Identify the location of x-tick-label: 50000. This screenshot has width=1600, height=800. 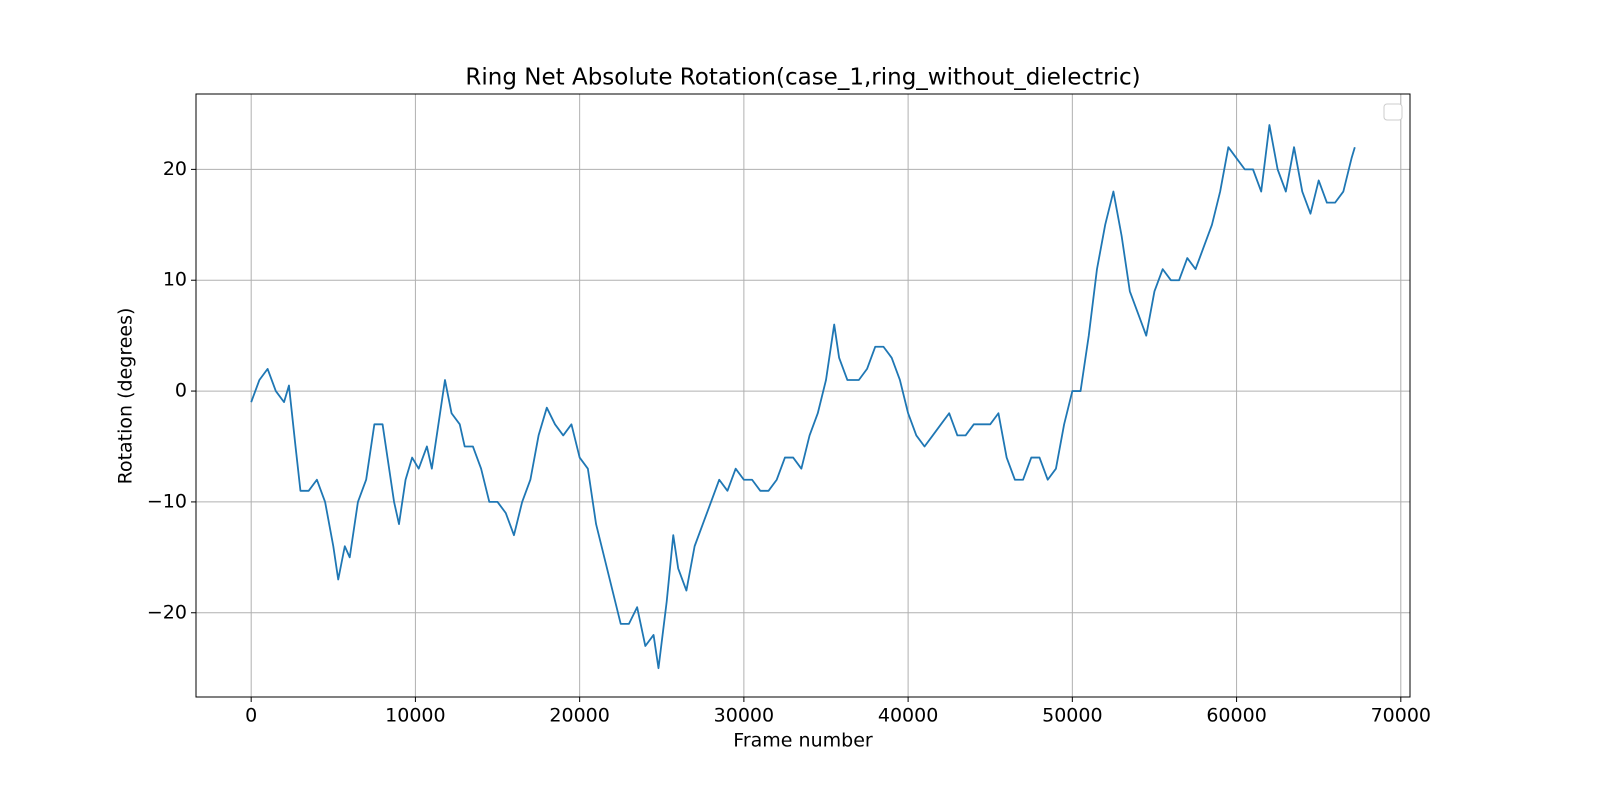
(1072, 716).